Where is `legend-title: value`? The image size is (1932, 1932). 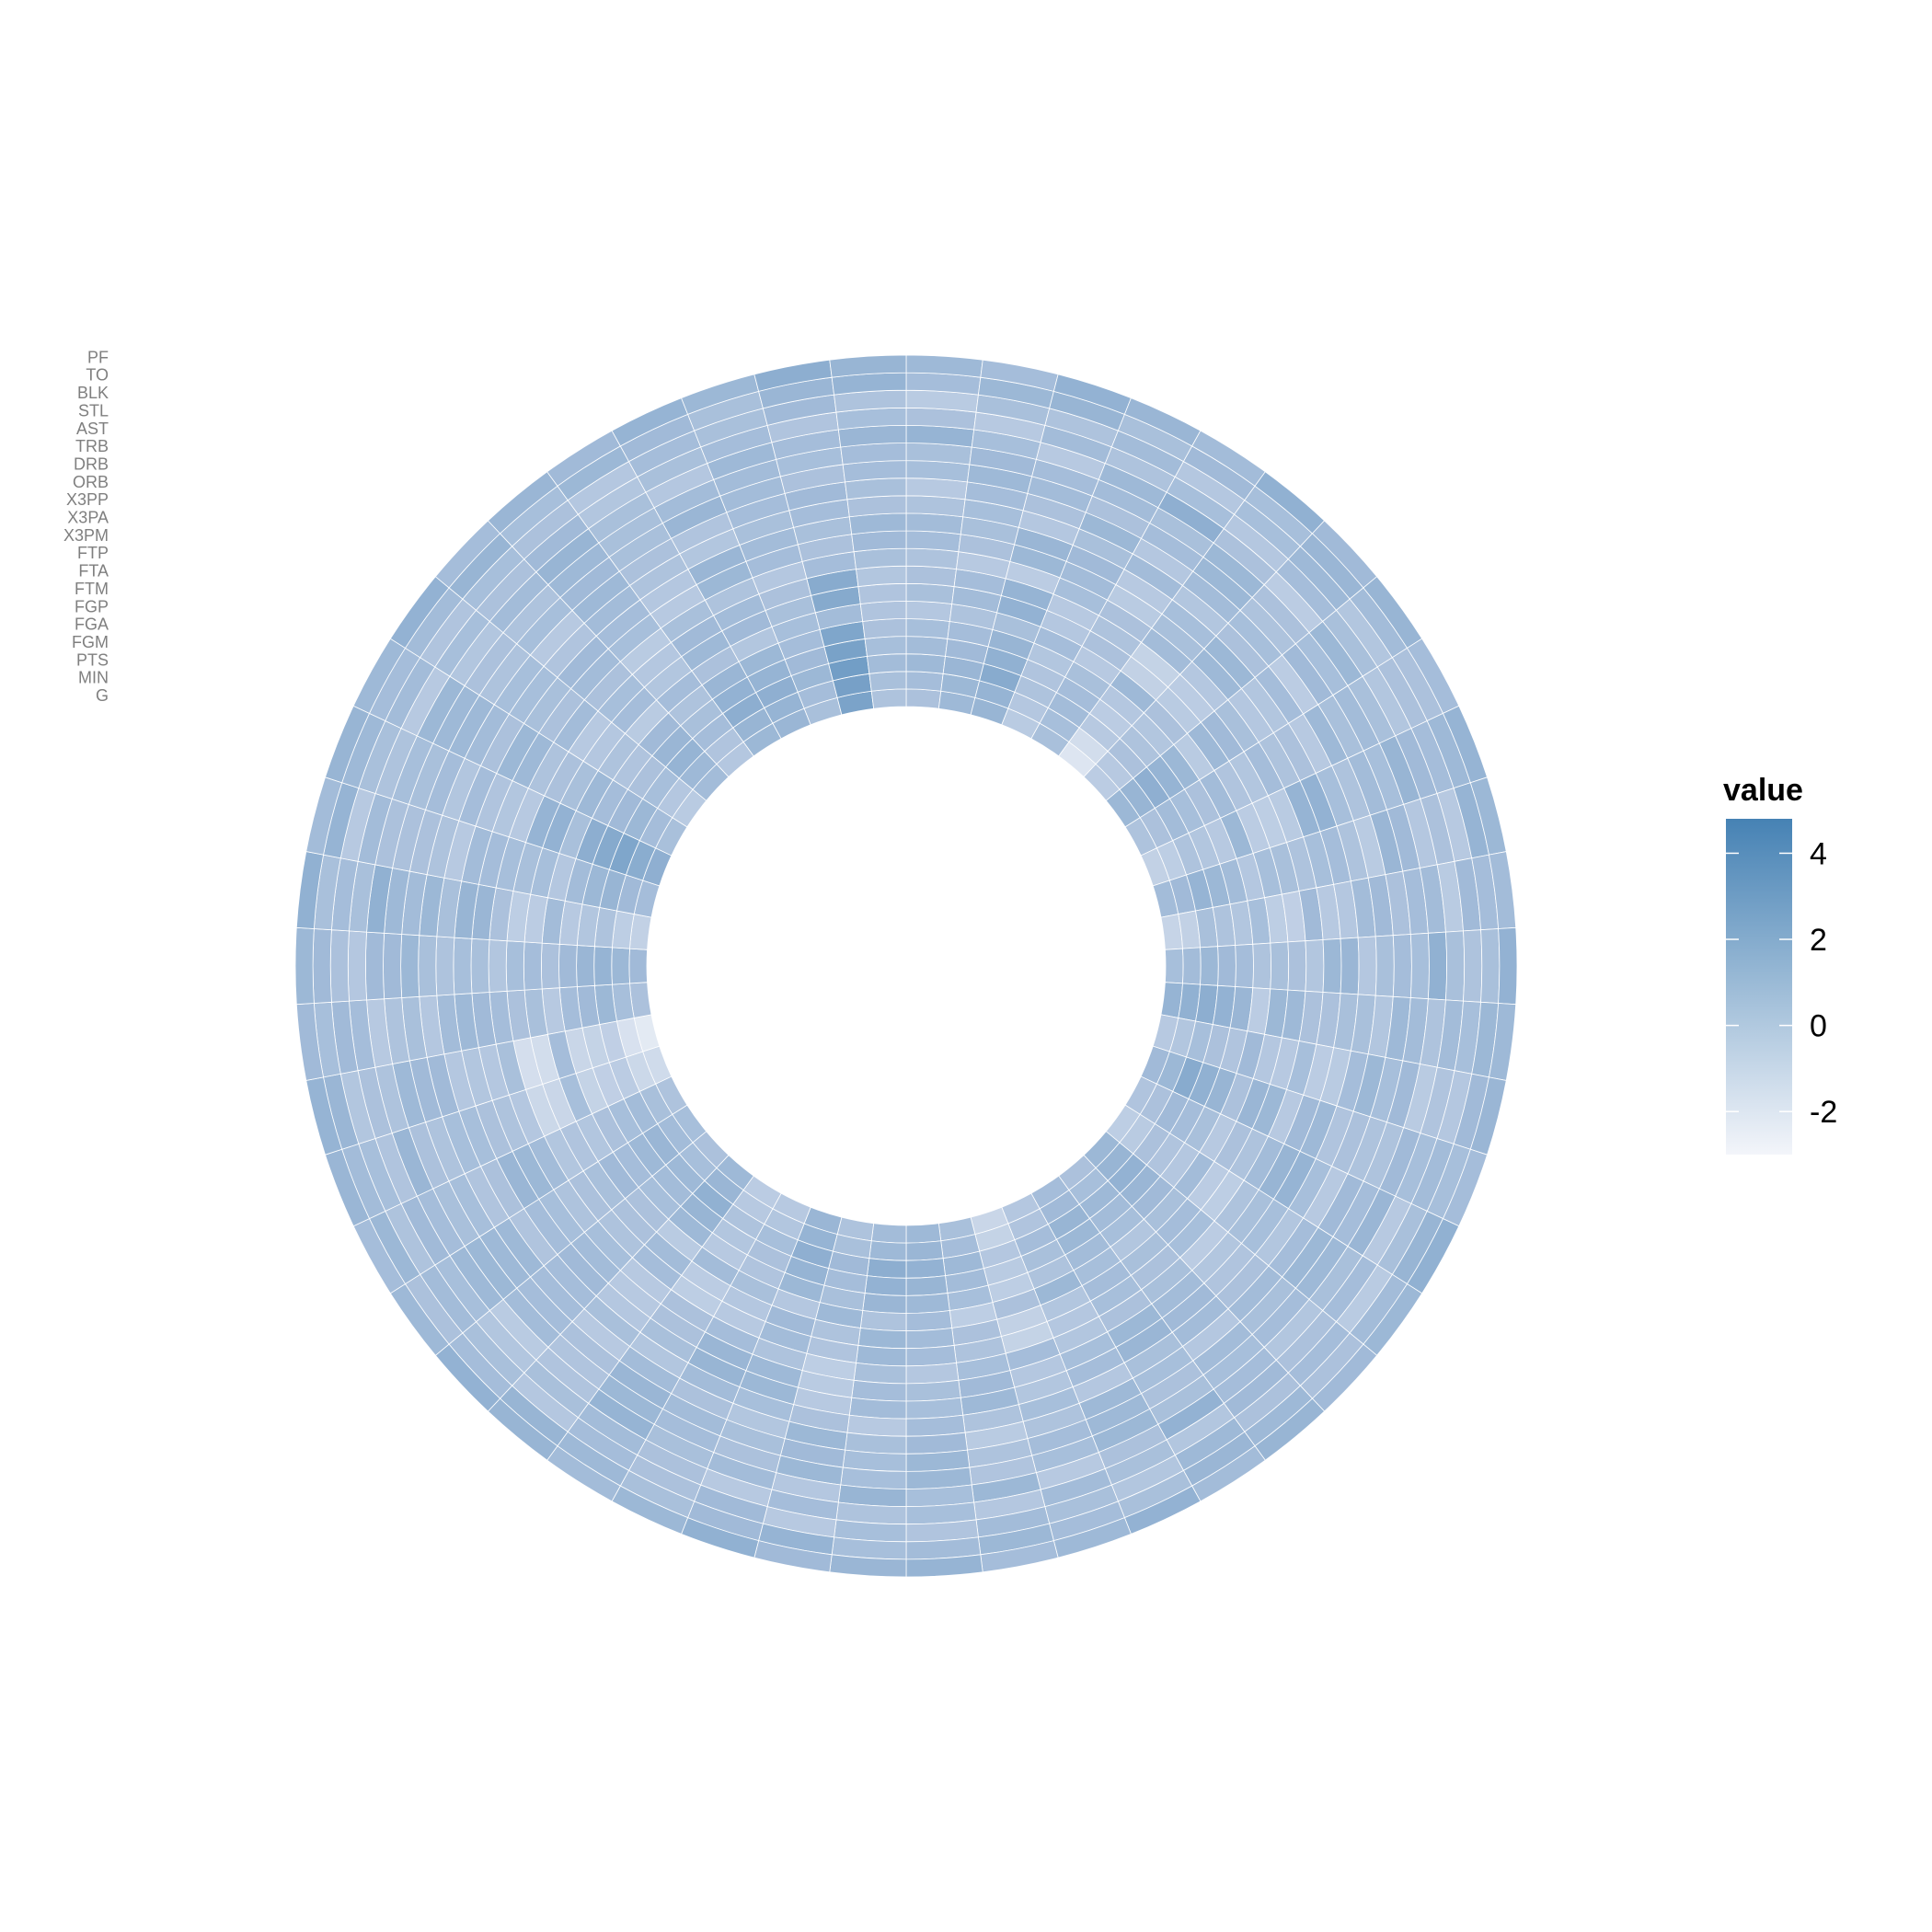 legend-title: value is located at coordinates (1763, 790).